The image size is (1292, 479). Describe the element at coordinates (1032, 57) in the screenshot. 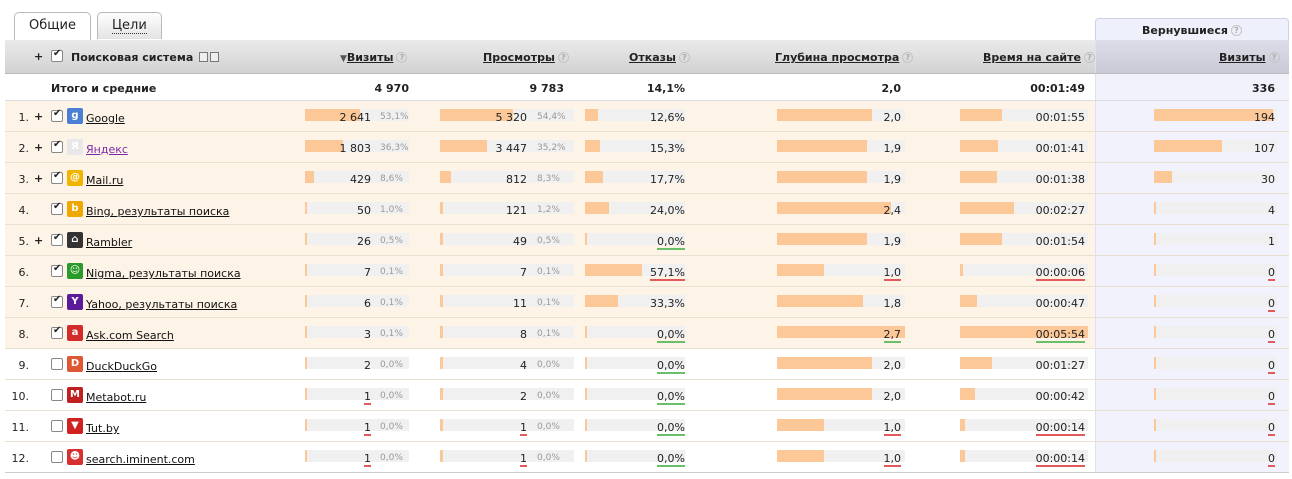

I see `header-time-label: Время на сайте` at that location.